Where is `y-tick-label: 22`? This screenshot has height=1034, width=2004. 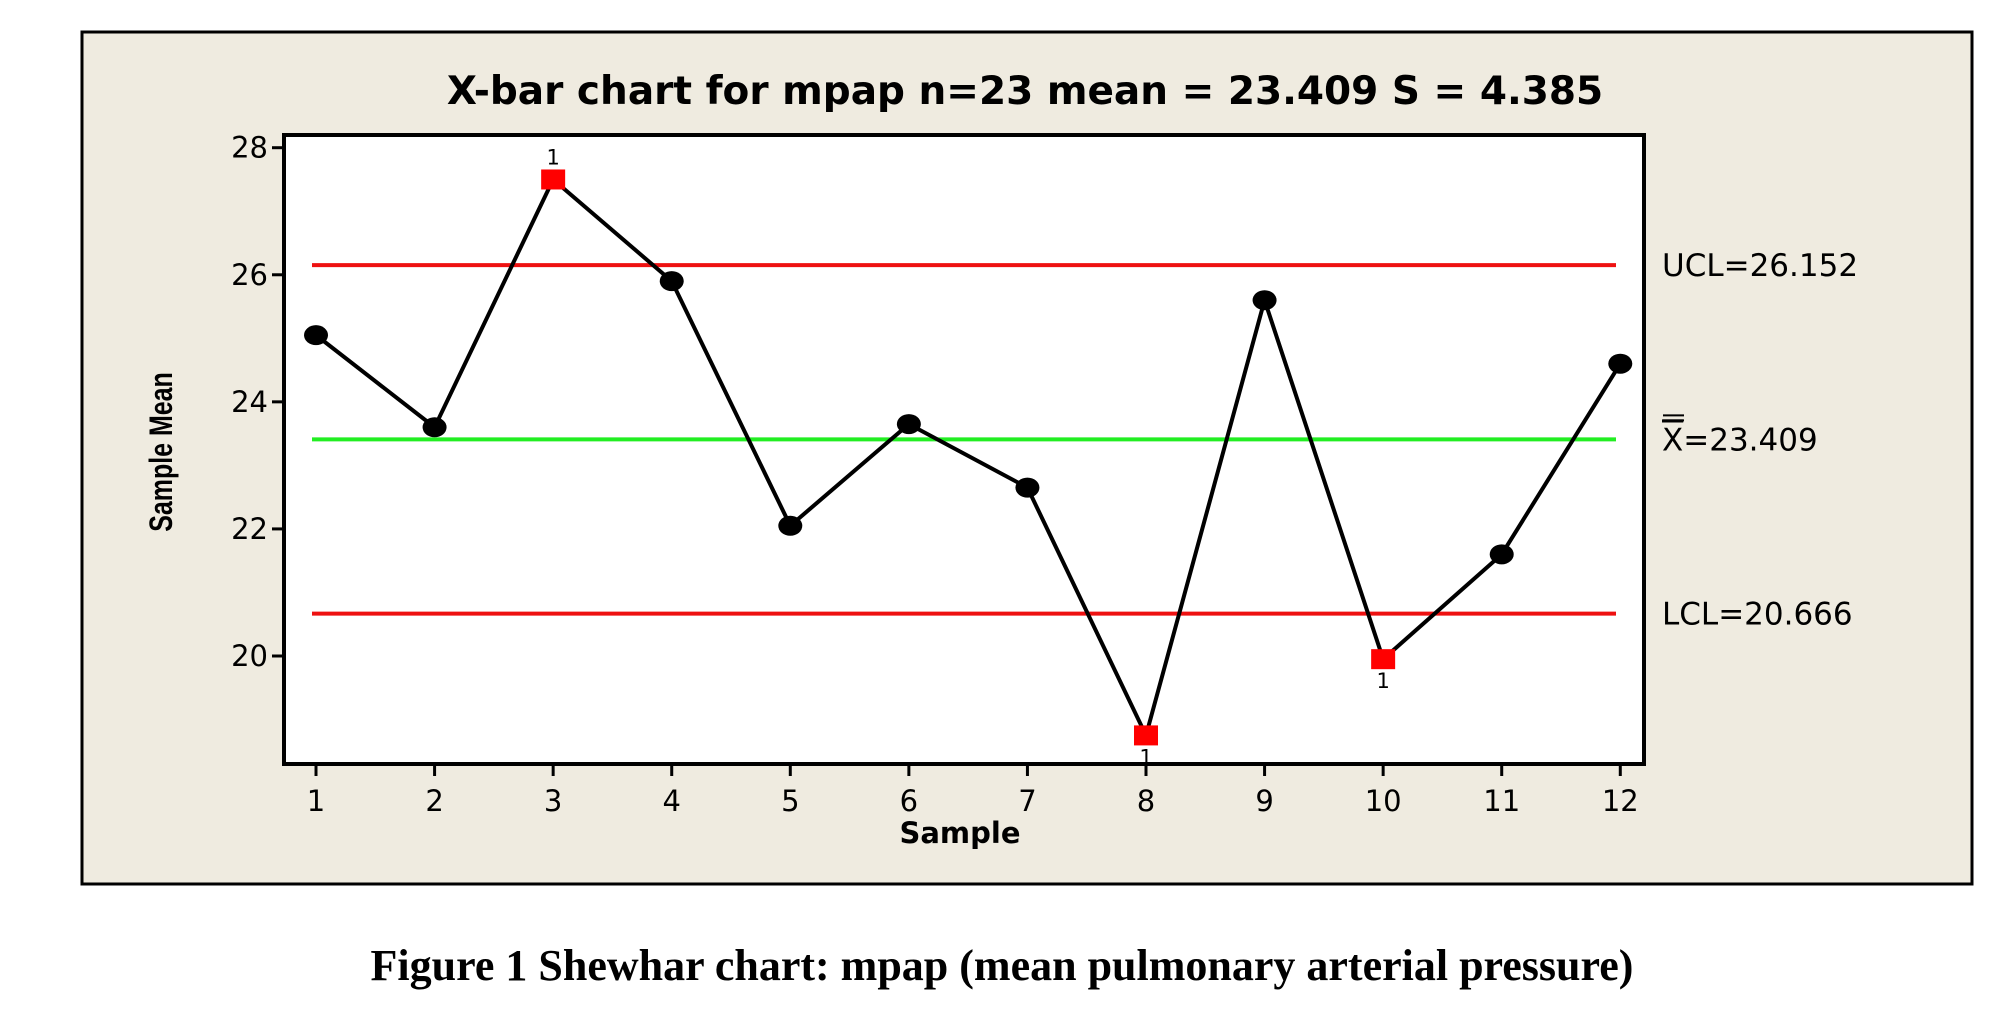 y-tick-label: 22 is located at coordinates (249, 529).